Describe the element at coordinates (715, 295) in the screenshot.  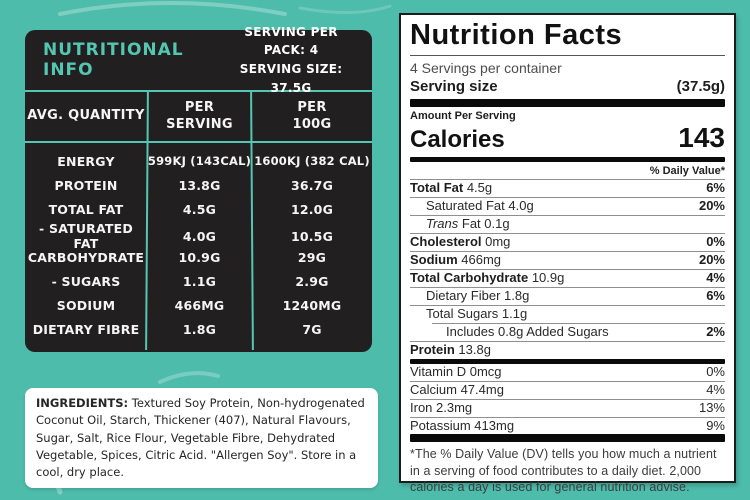
I see `daily-value: 6%` at that location.